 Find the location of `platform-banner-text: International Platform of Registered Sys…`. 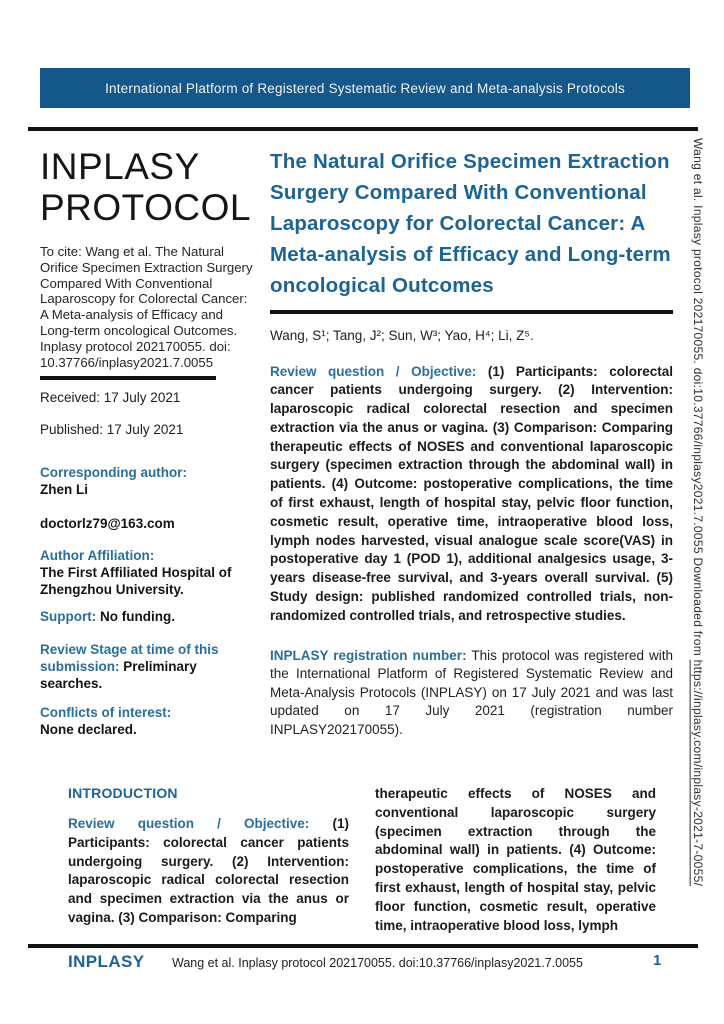

platform-banner-text: International Platform of Registered Sys… is located at coordinates (365, 88).